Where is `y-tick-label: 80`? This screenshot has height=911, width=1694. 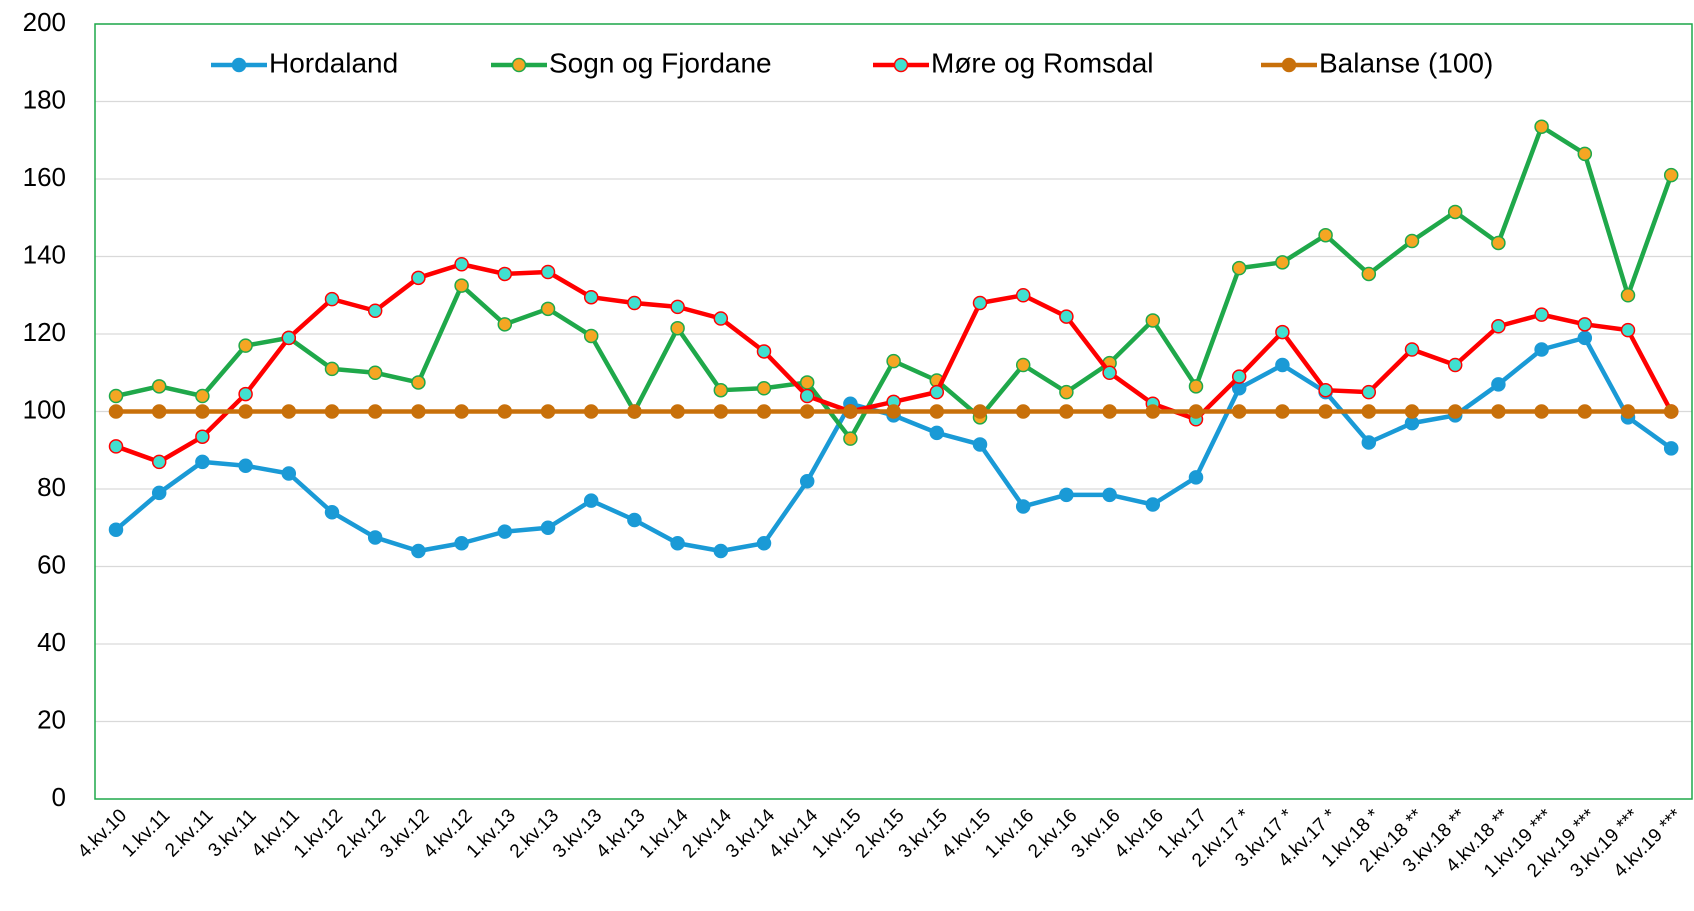
y-tick-label: 80 is located at coordinates (51, 487).